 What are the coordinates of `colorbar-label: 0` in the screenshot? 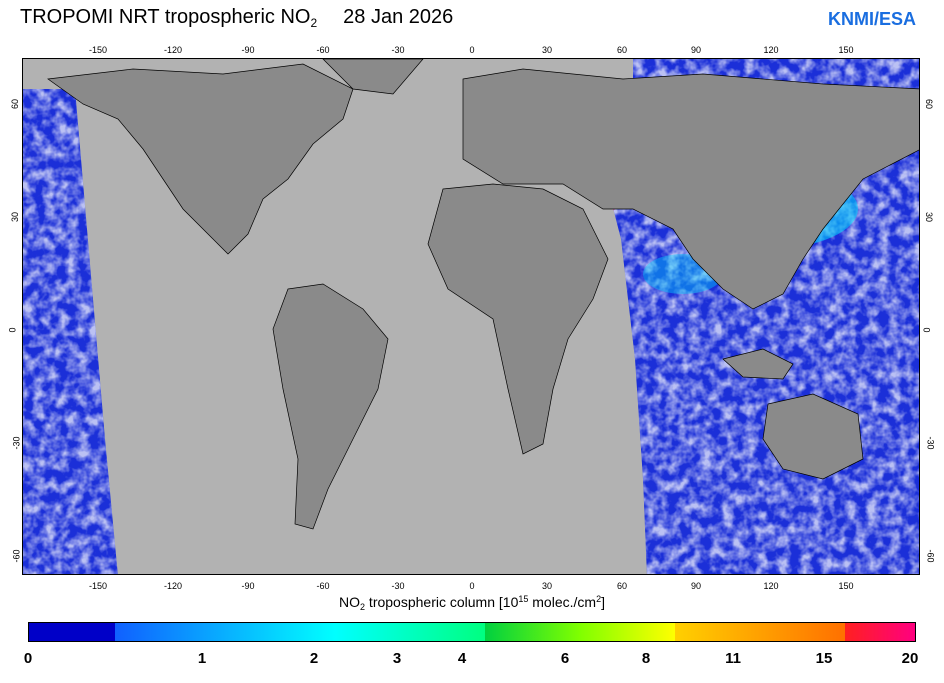 It's located at (28, 658).